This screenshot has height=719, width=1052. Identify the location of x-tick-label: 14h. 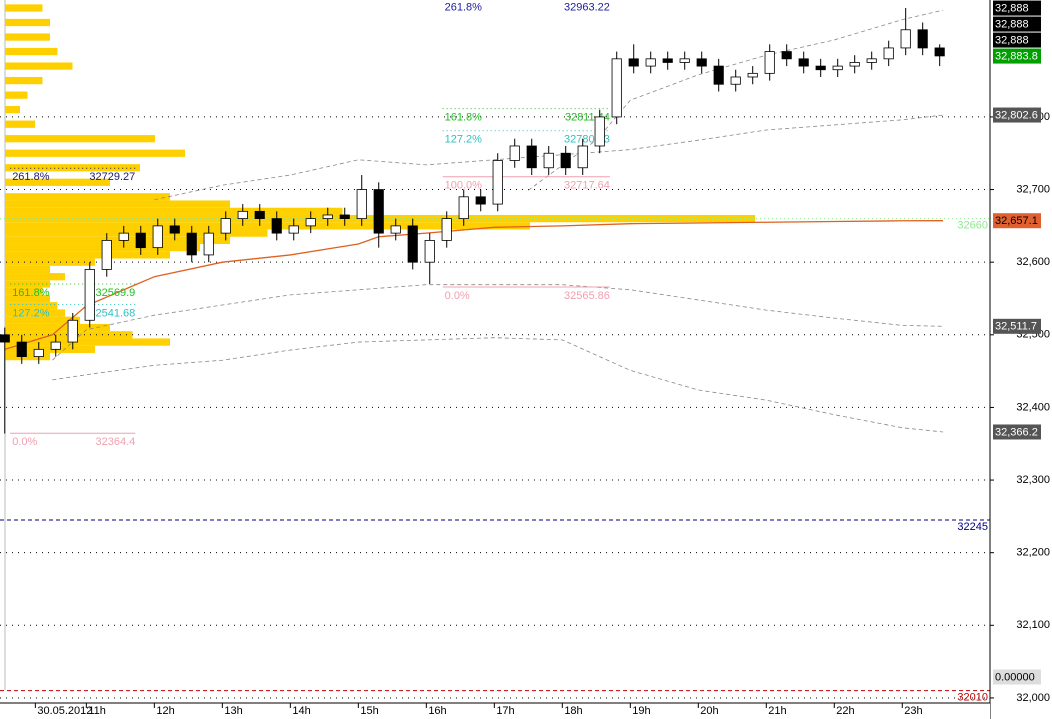
(301, 711).